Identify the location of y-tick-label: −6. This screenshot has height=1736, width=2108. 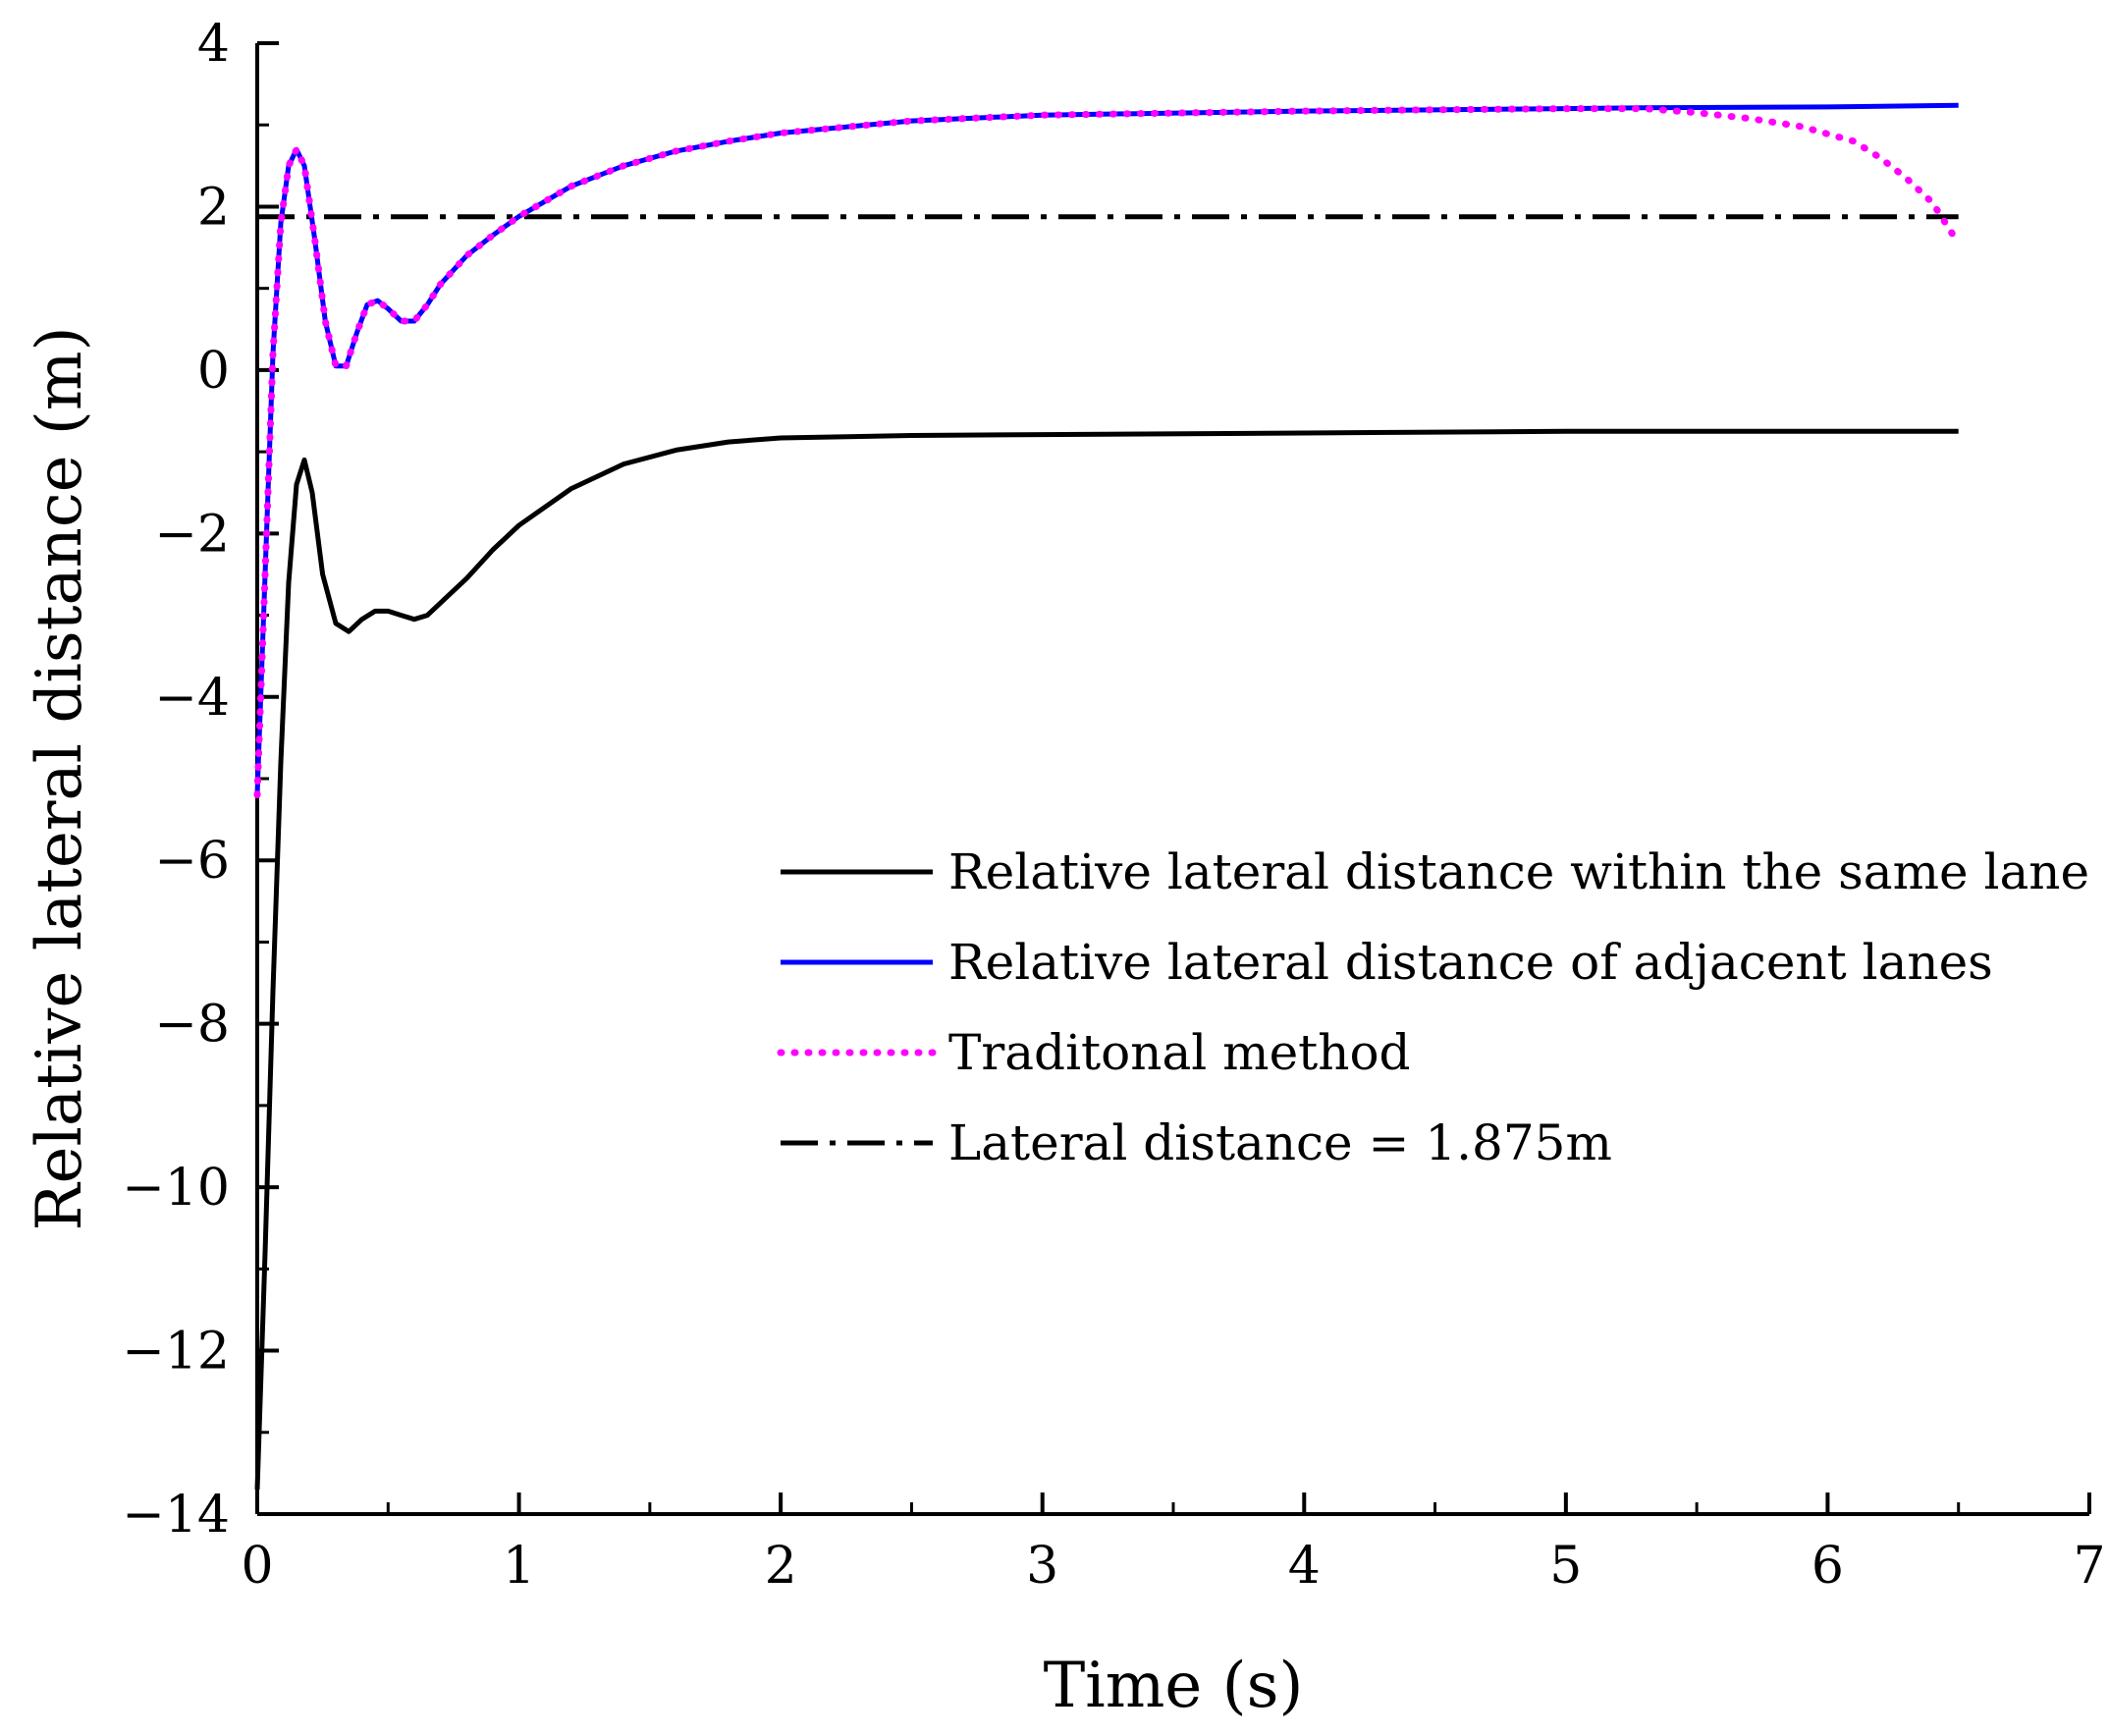
(192, 861).